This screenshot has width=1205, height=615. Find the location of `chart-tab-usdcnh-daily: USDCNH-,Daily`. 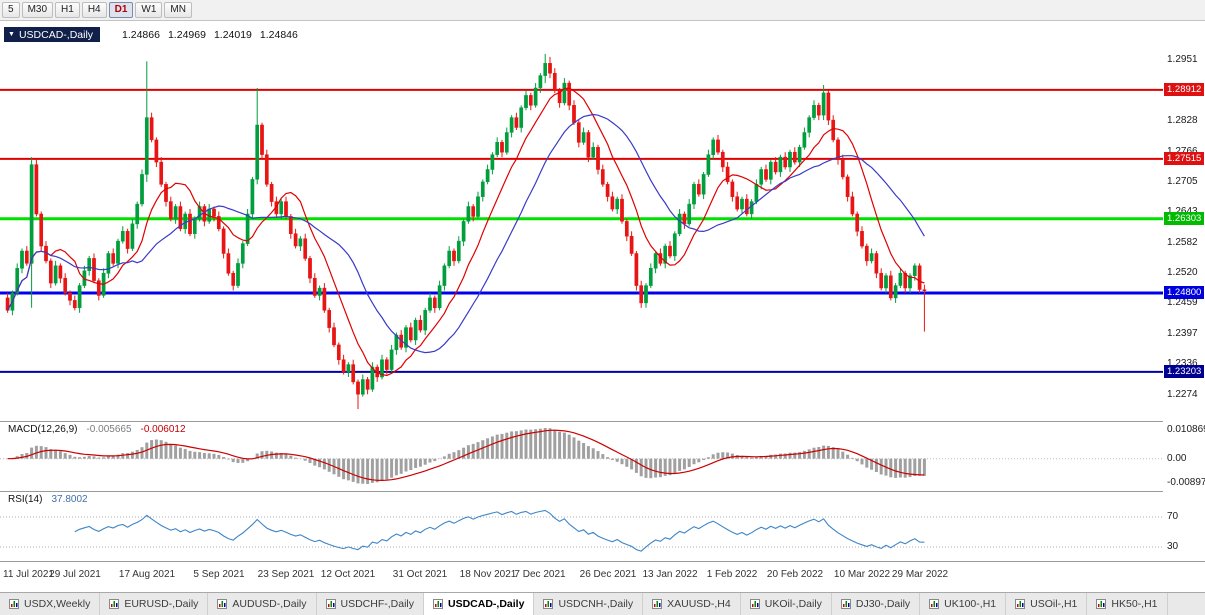

chart-tab-usdcnh-daily: USDCNH-,Daily is located at coordinates (589, 604).